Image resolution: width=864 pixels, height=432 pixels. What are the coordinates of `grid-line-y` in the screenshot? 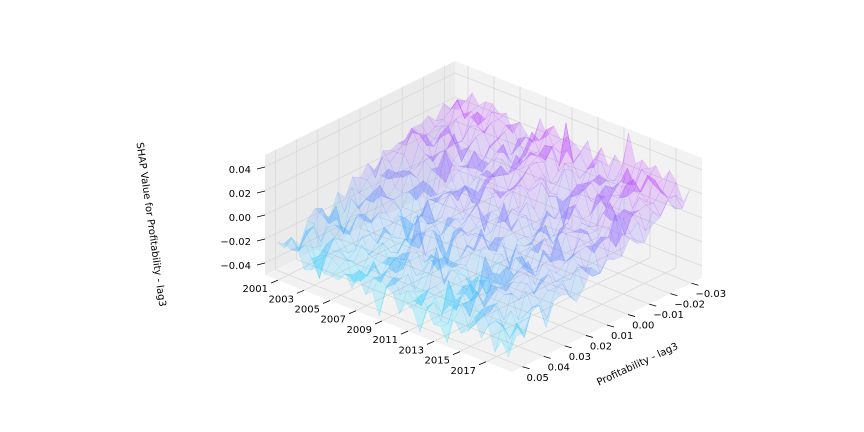 It's located at (546, 185).